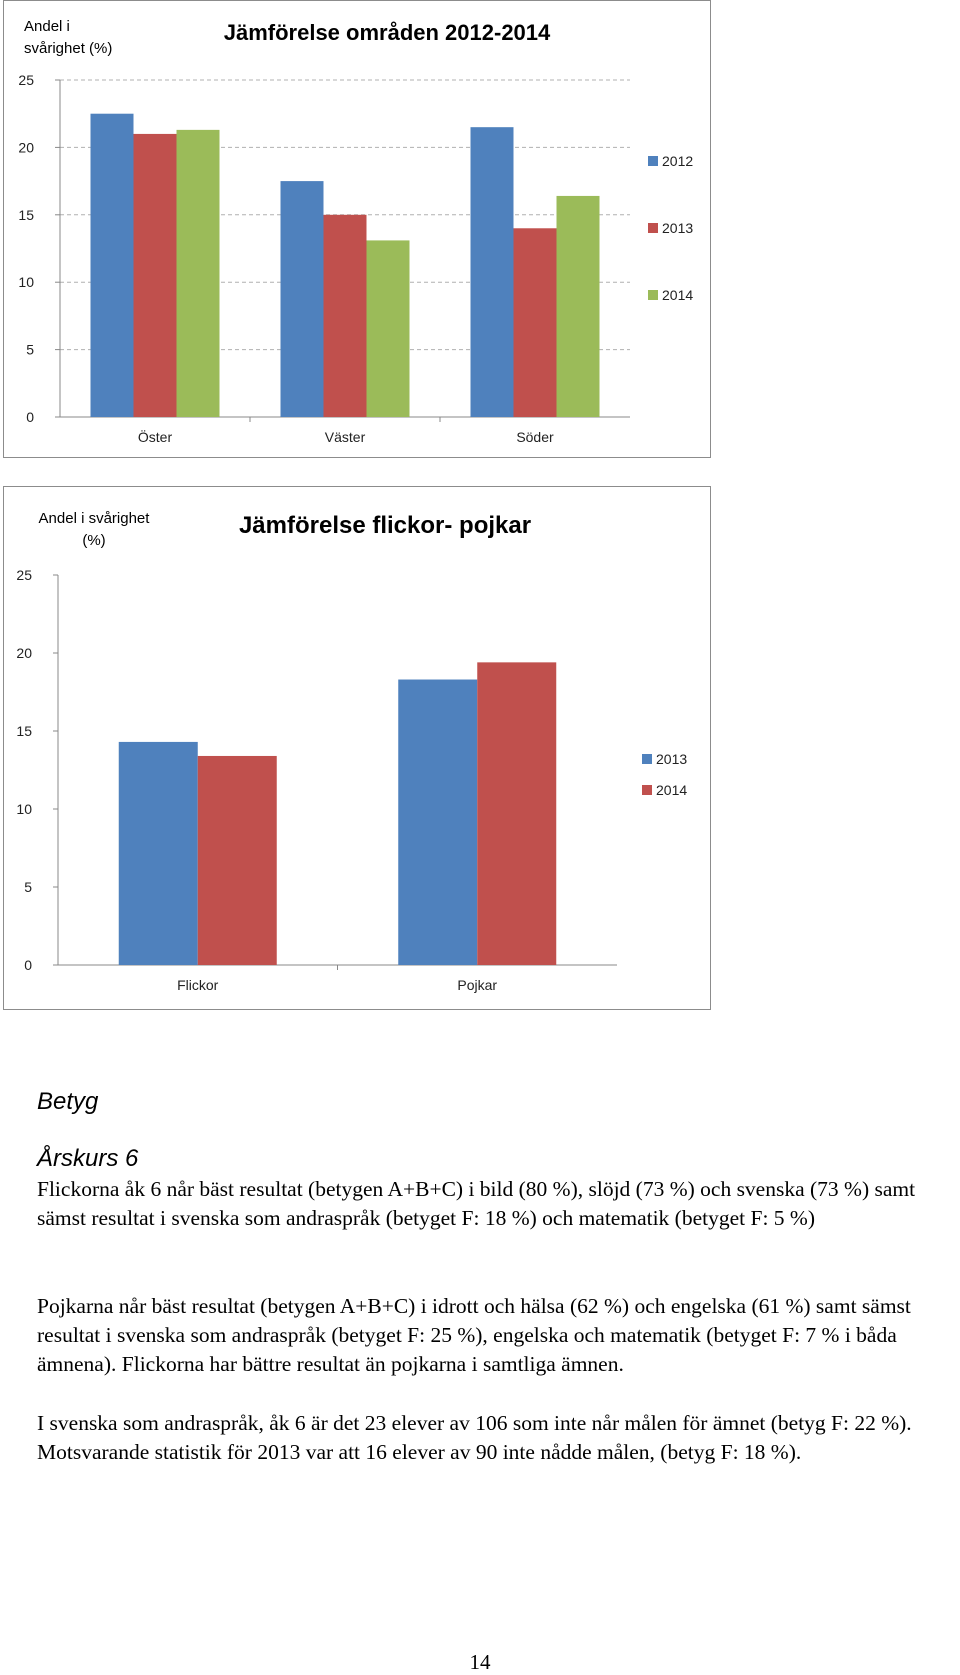  I want to click on y-axis-label: svårighet (%), so click(68, 48).